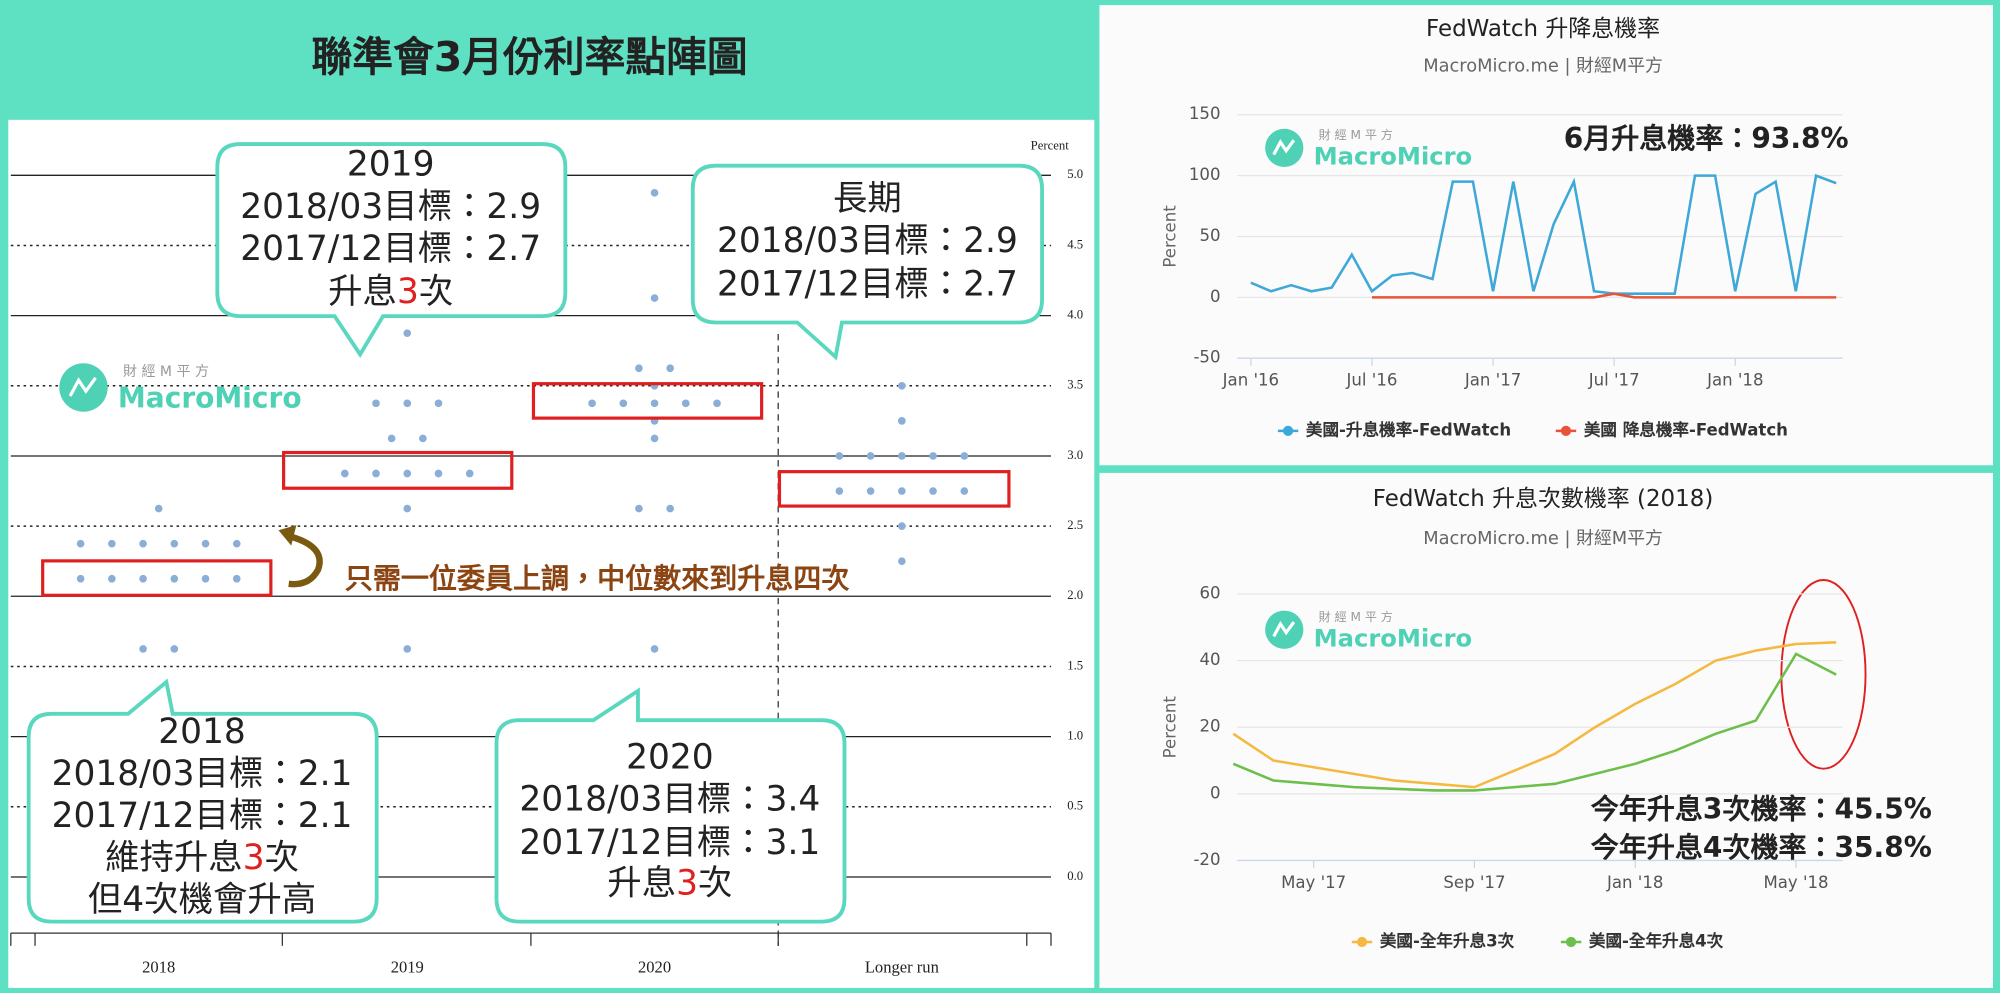 This screenshot has width=2000, height=993. I want to click on callout-text: 2017/12目標：3.1, so click(669, 842).